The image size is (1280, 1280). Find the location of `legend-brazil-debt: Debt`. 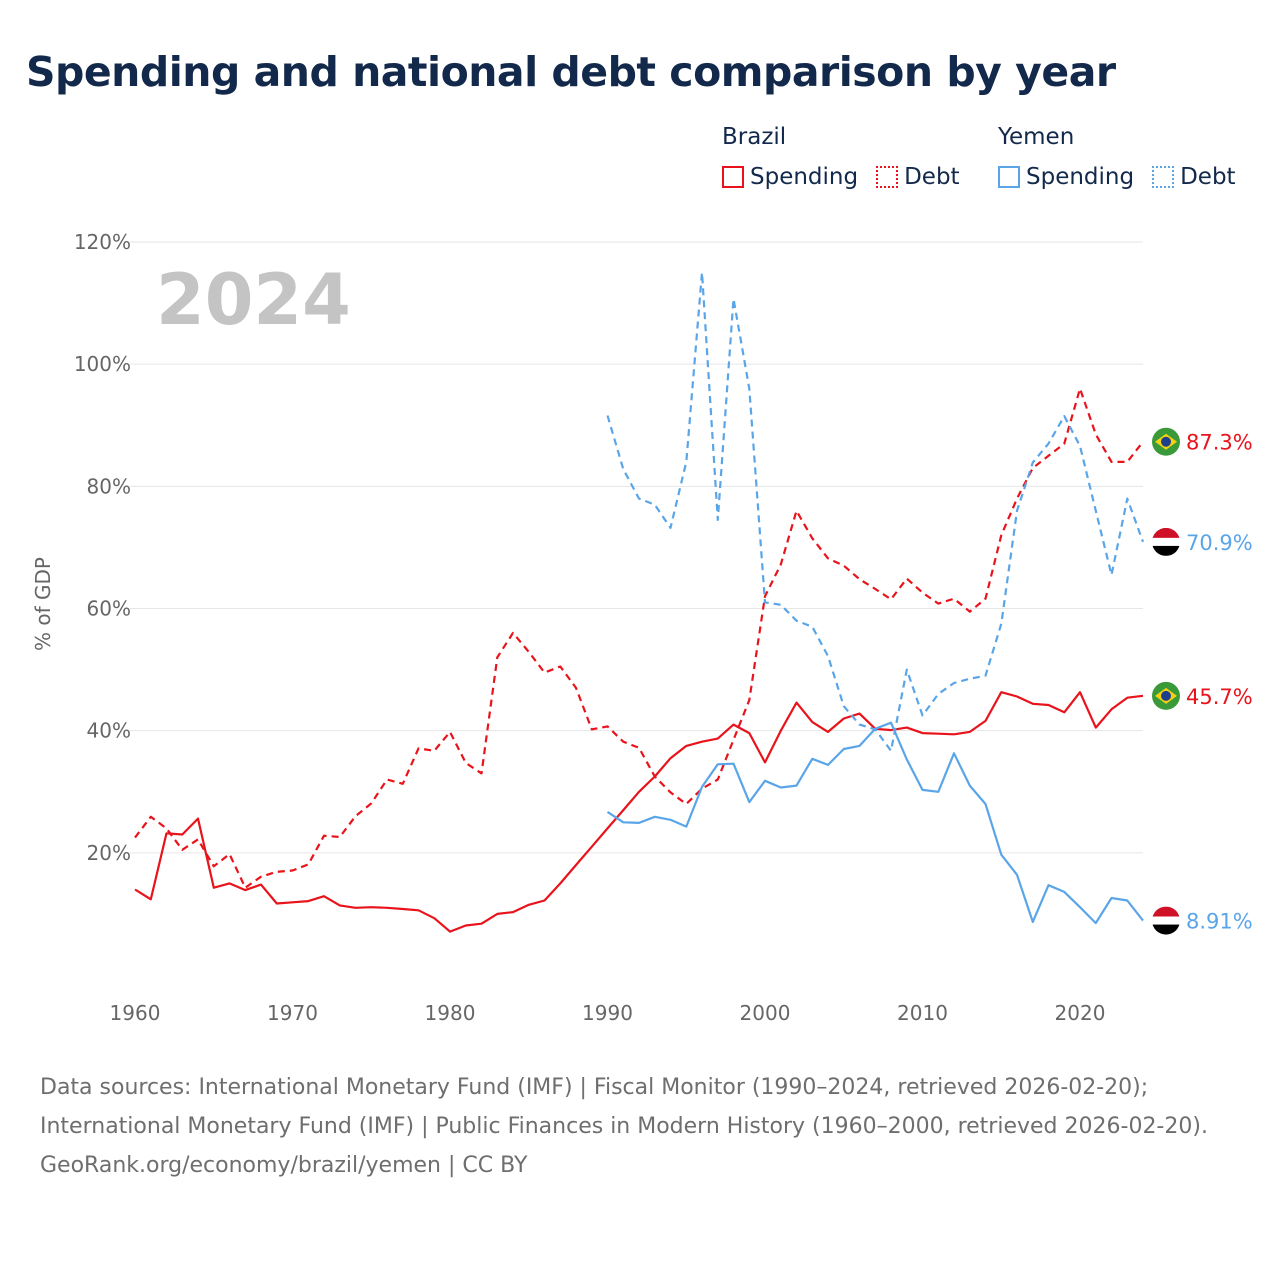

legend-brazil-debt: Debt is located at coordinates (918, 177).